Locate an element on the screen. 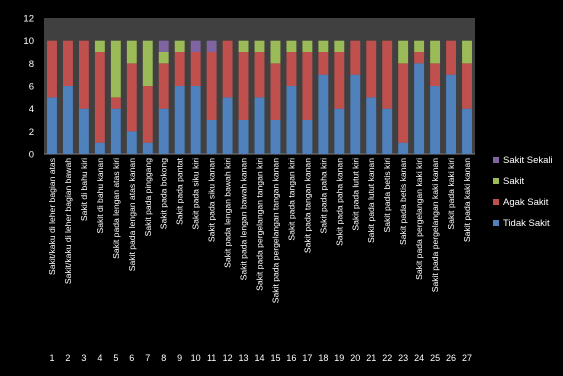 The image size is (563, 376). x-number-label: 9 is located at coordinates (179, 358).